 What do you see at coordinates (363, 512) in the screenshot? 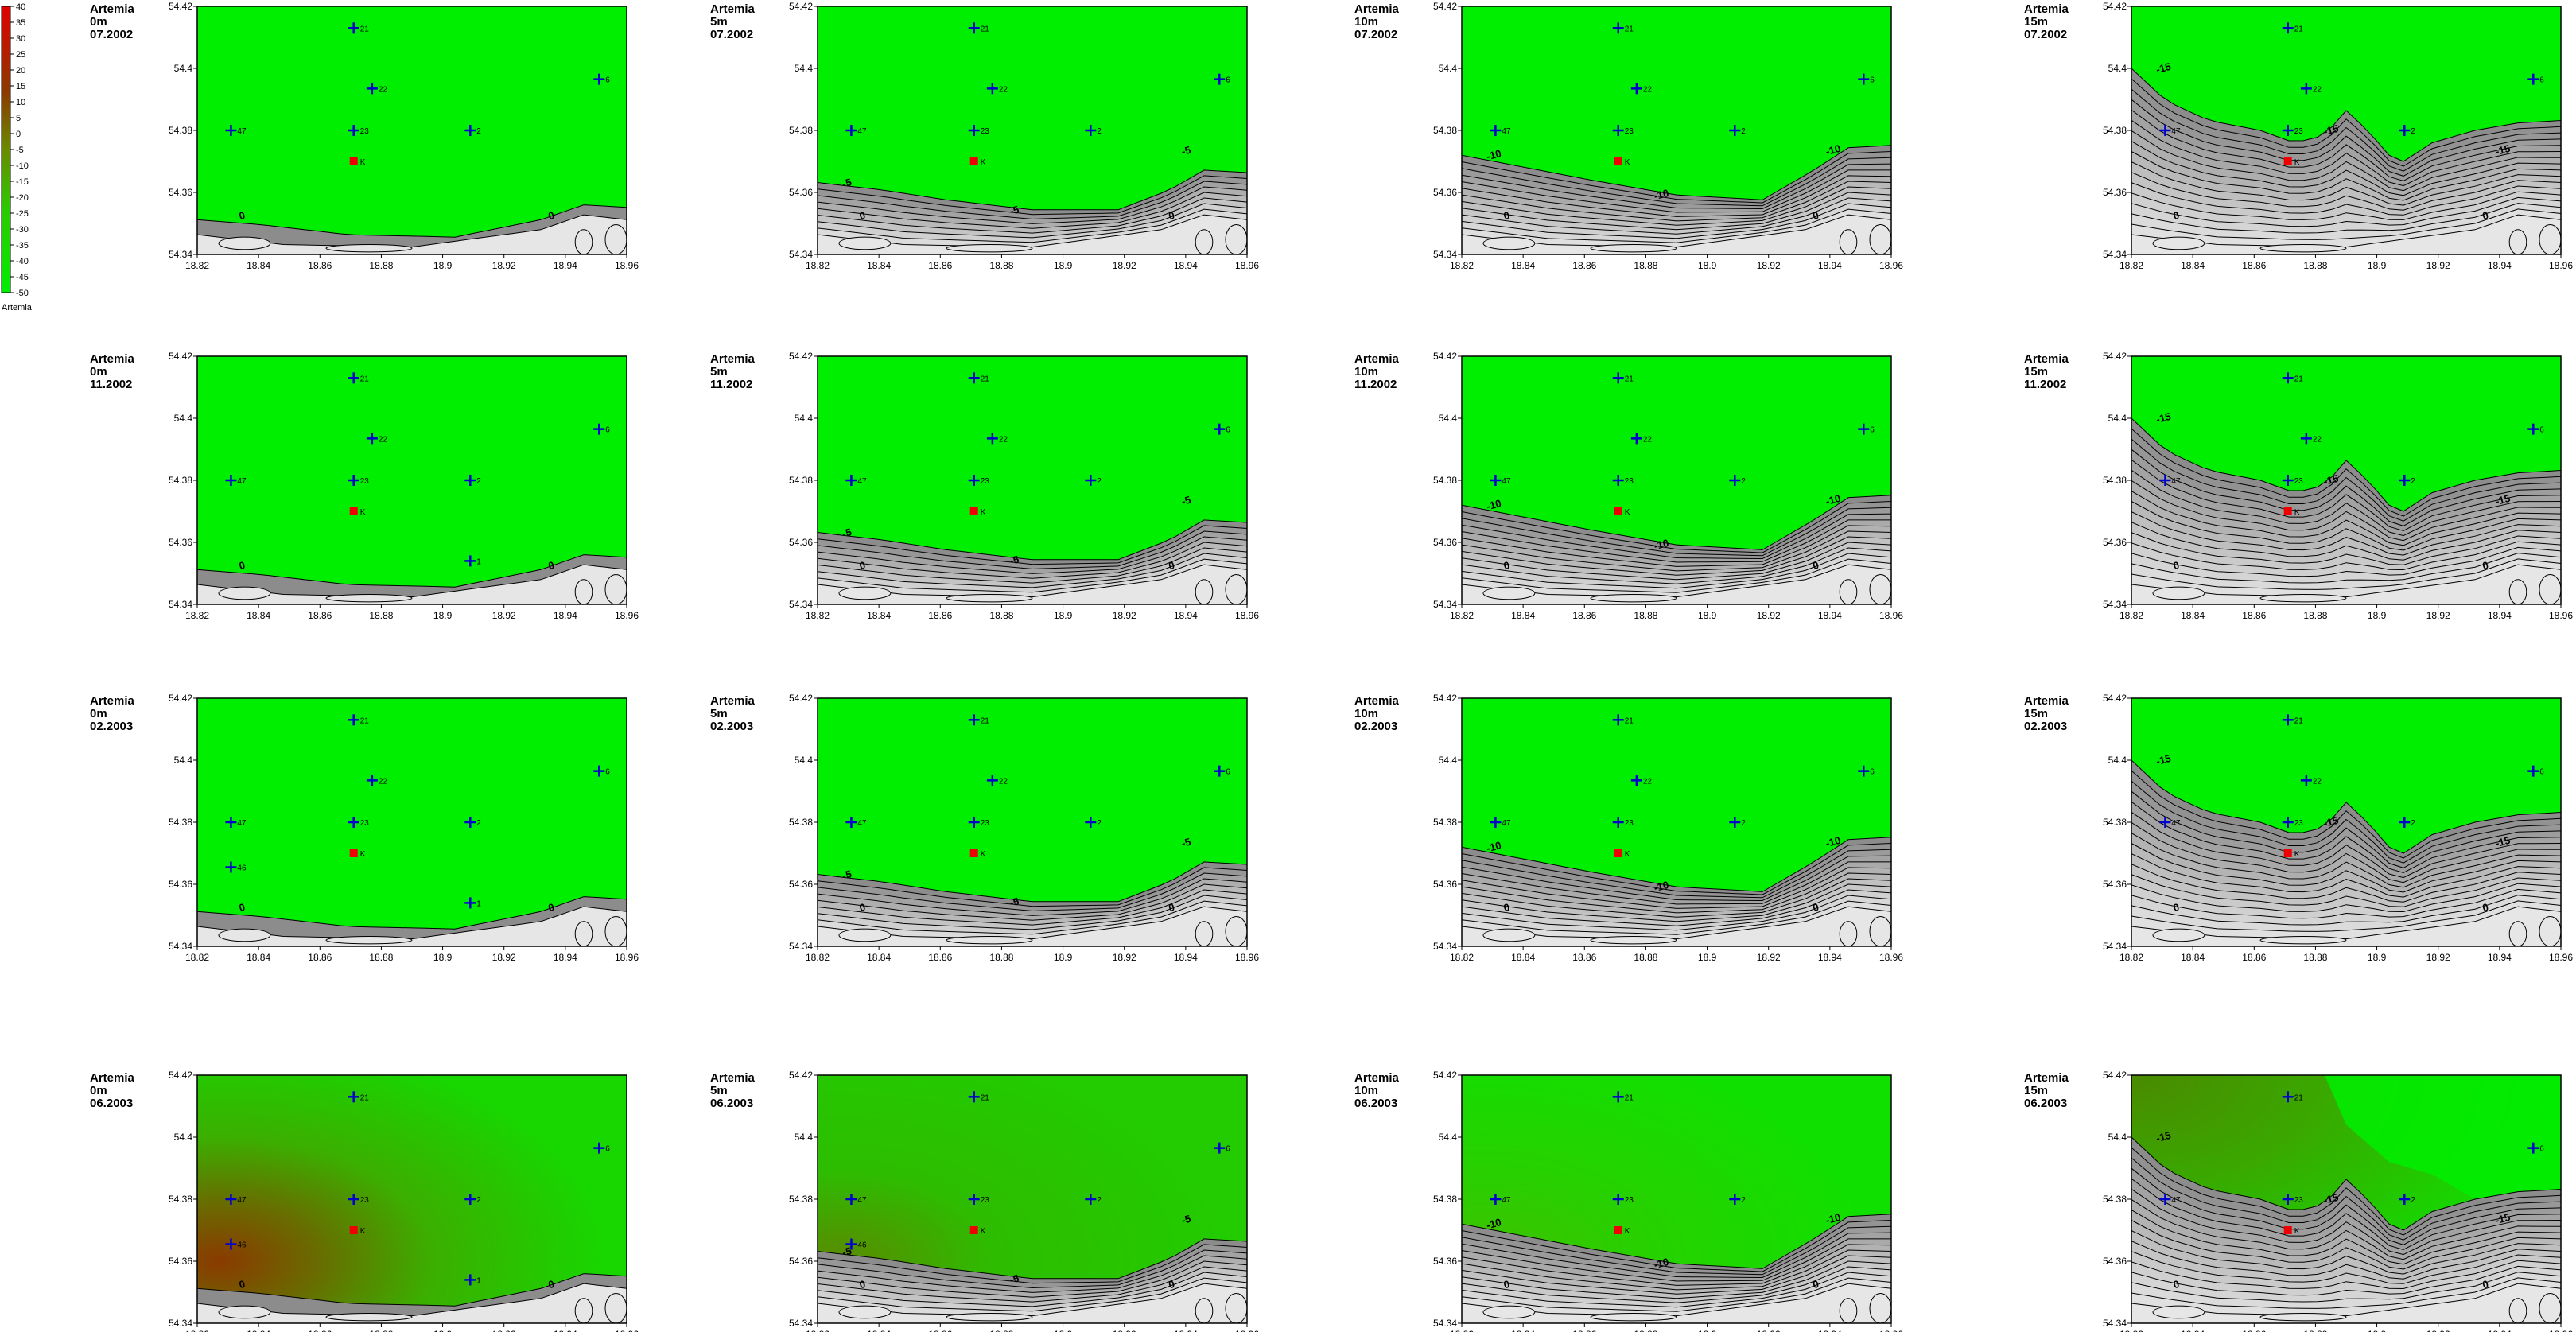
I see `station-label: K` at bounding box center [363, 512].